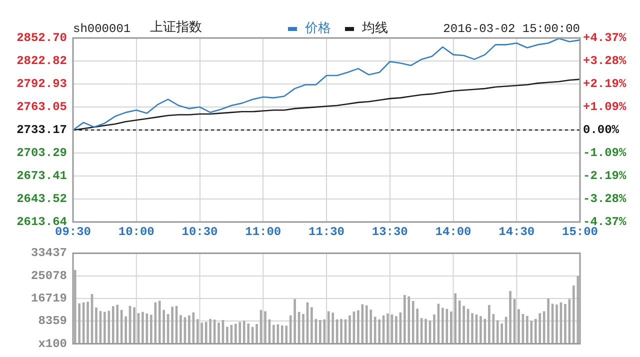  Describe the element at coordinates (605, 83) in the screenshot. I see `y2-tick-label: +2.19%` at that location.